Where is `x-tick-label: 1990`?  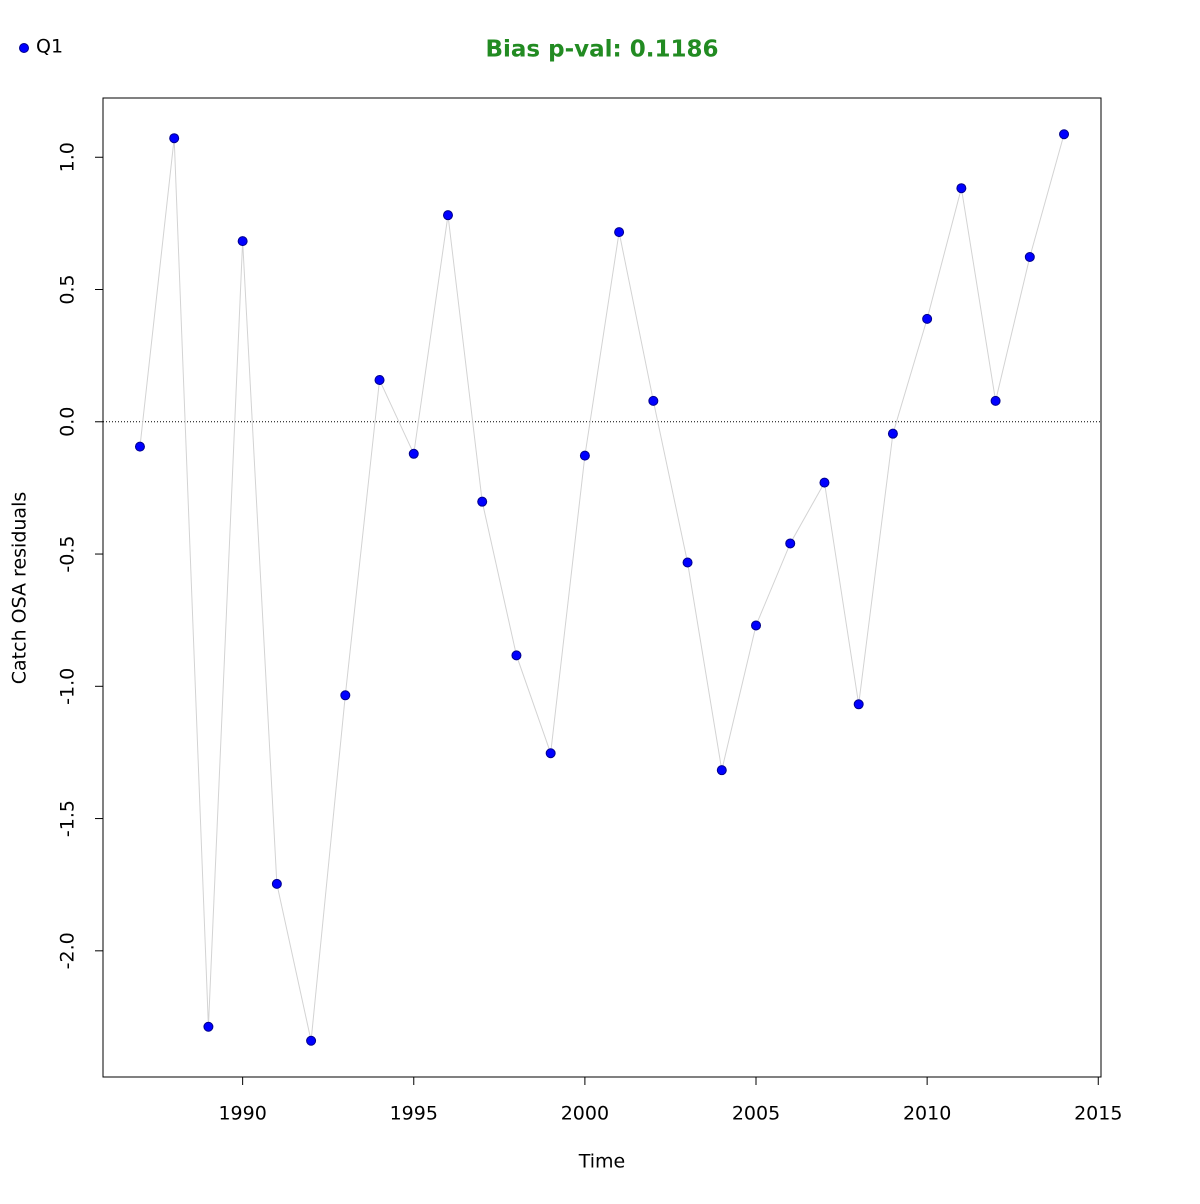
x-tick-label: 1990 is located at coordinates (242, 1114).